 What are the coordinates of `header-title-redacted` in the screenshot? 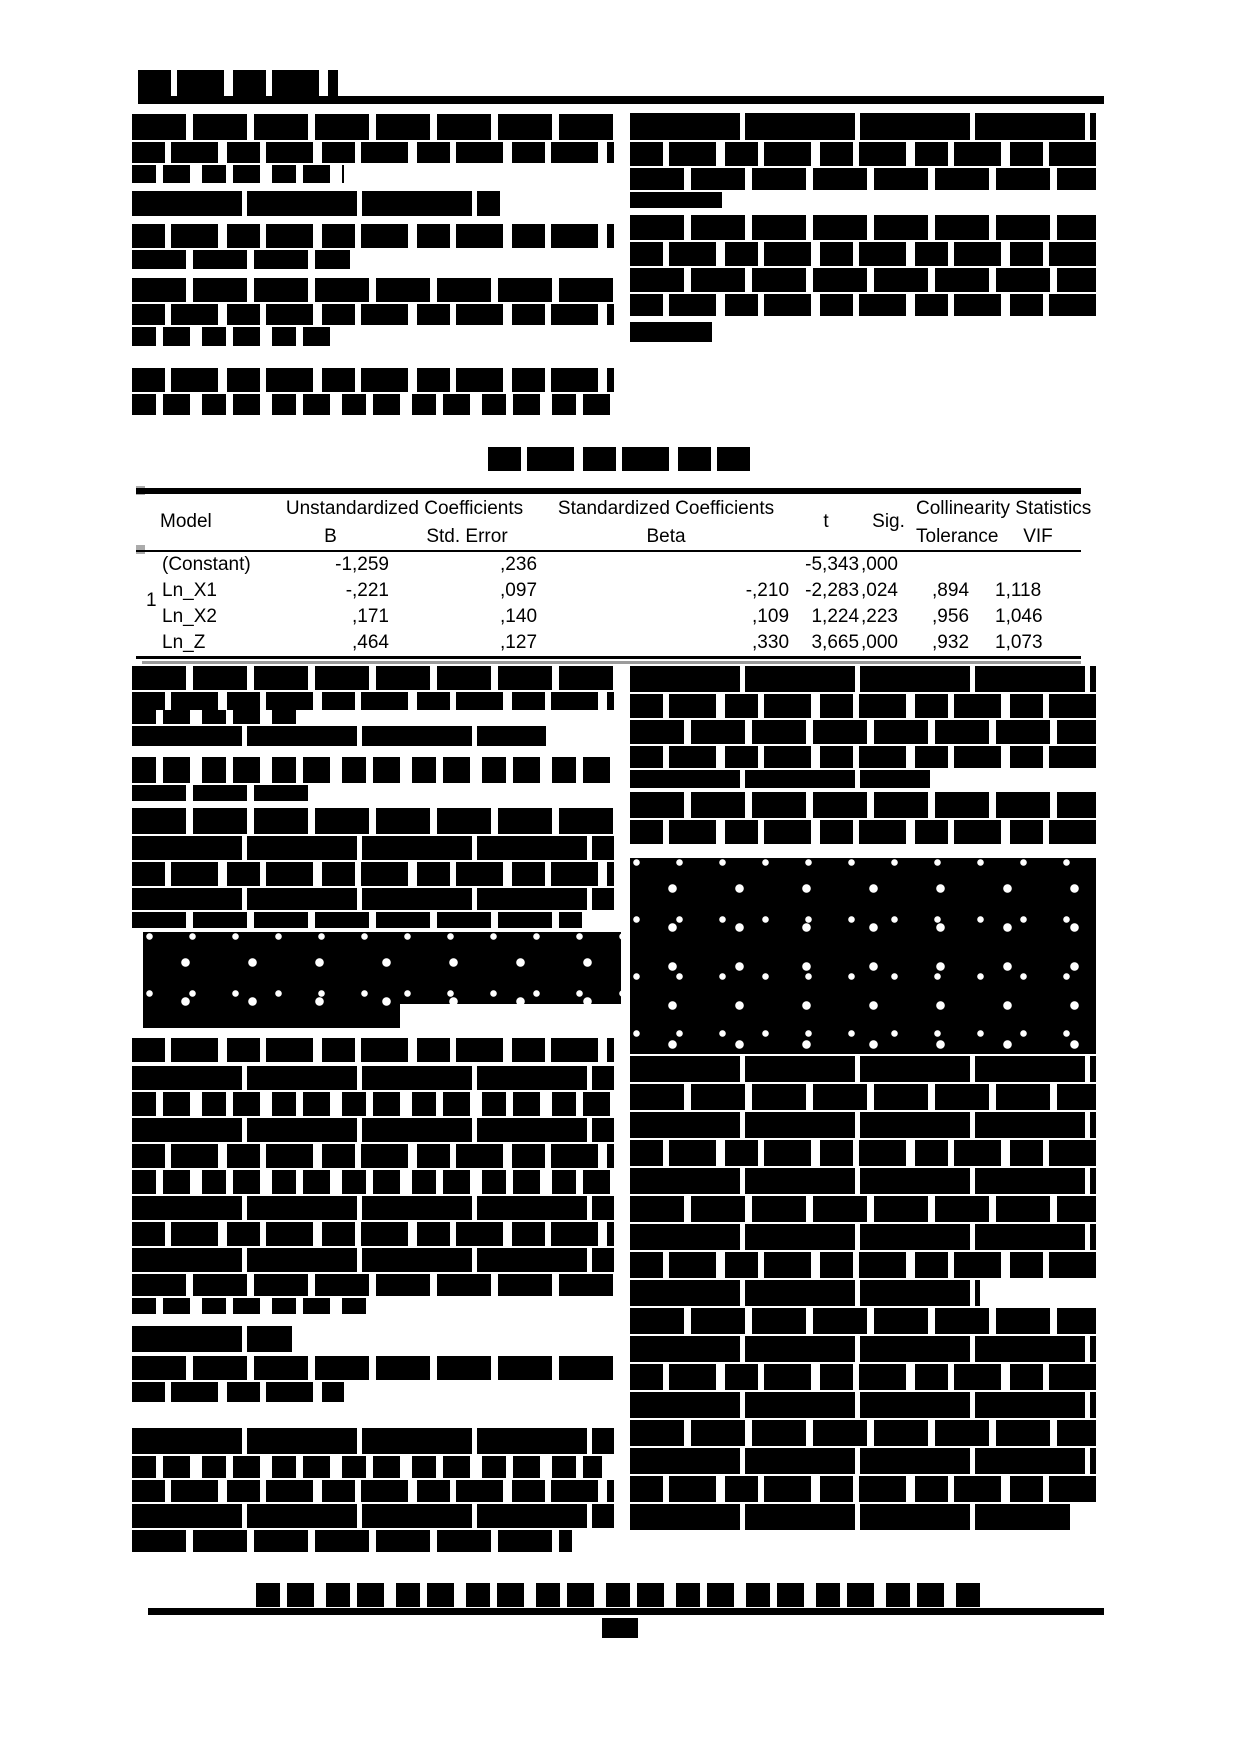 It's located at (238, 83).